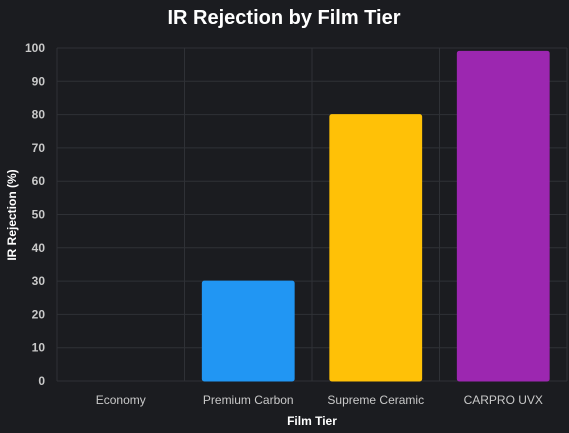 The width and height of the screenshot is (569, 433). What do you see at coordinates (39, 348) in the screenshot?
I see `y-tick-label: 10` at bounding box center [39, 348].